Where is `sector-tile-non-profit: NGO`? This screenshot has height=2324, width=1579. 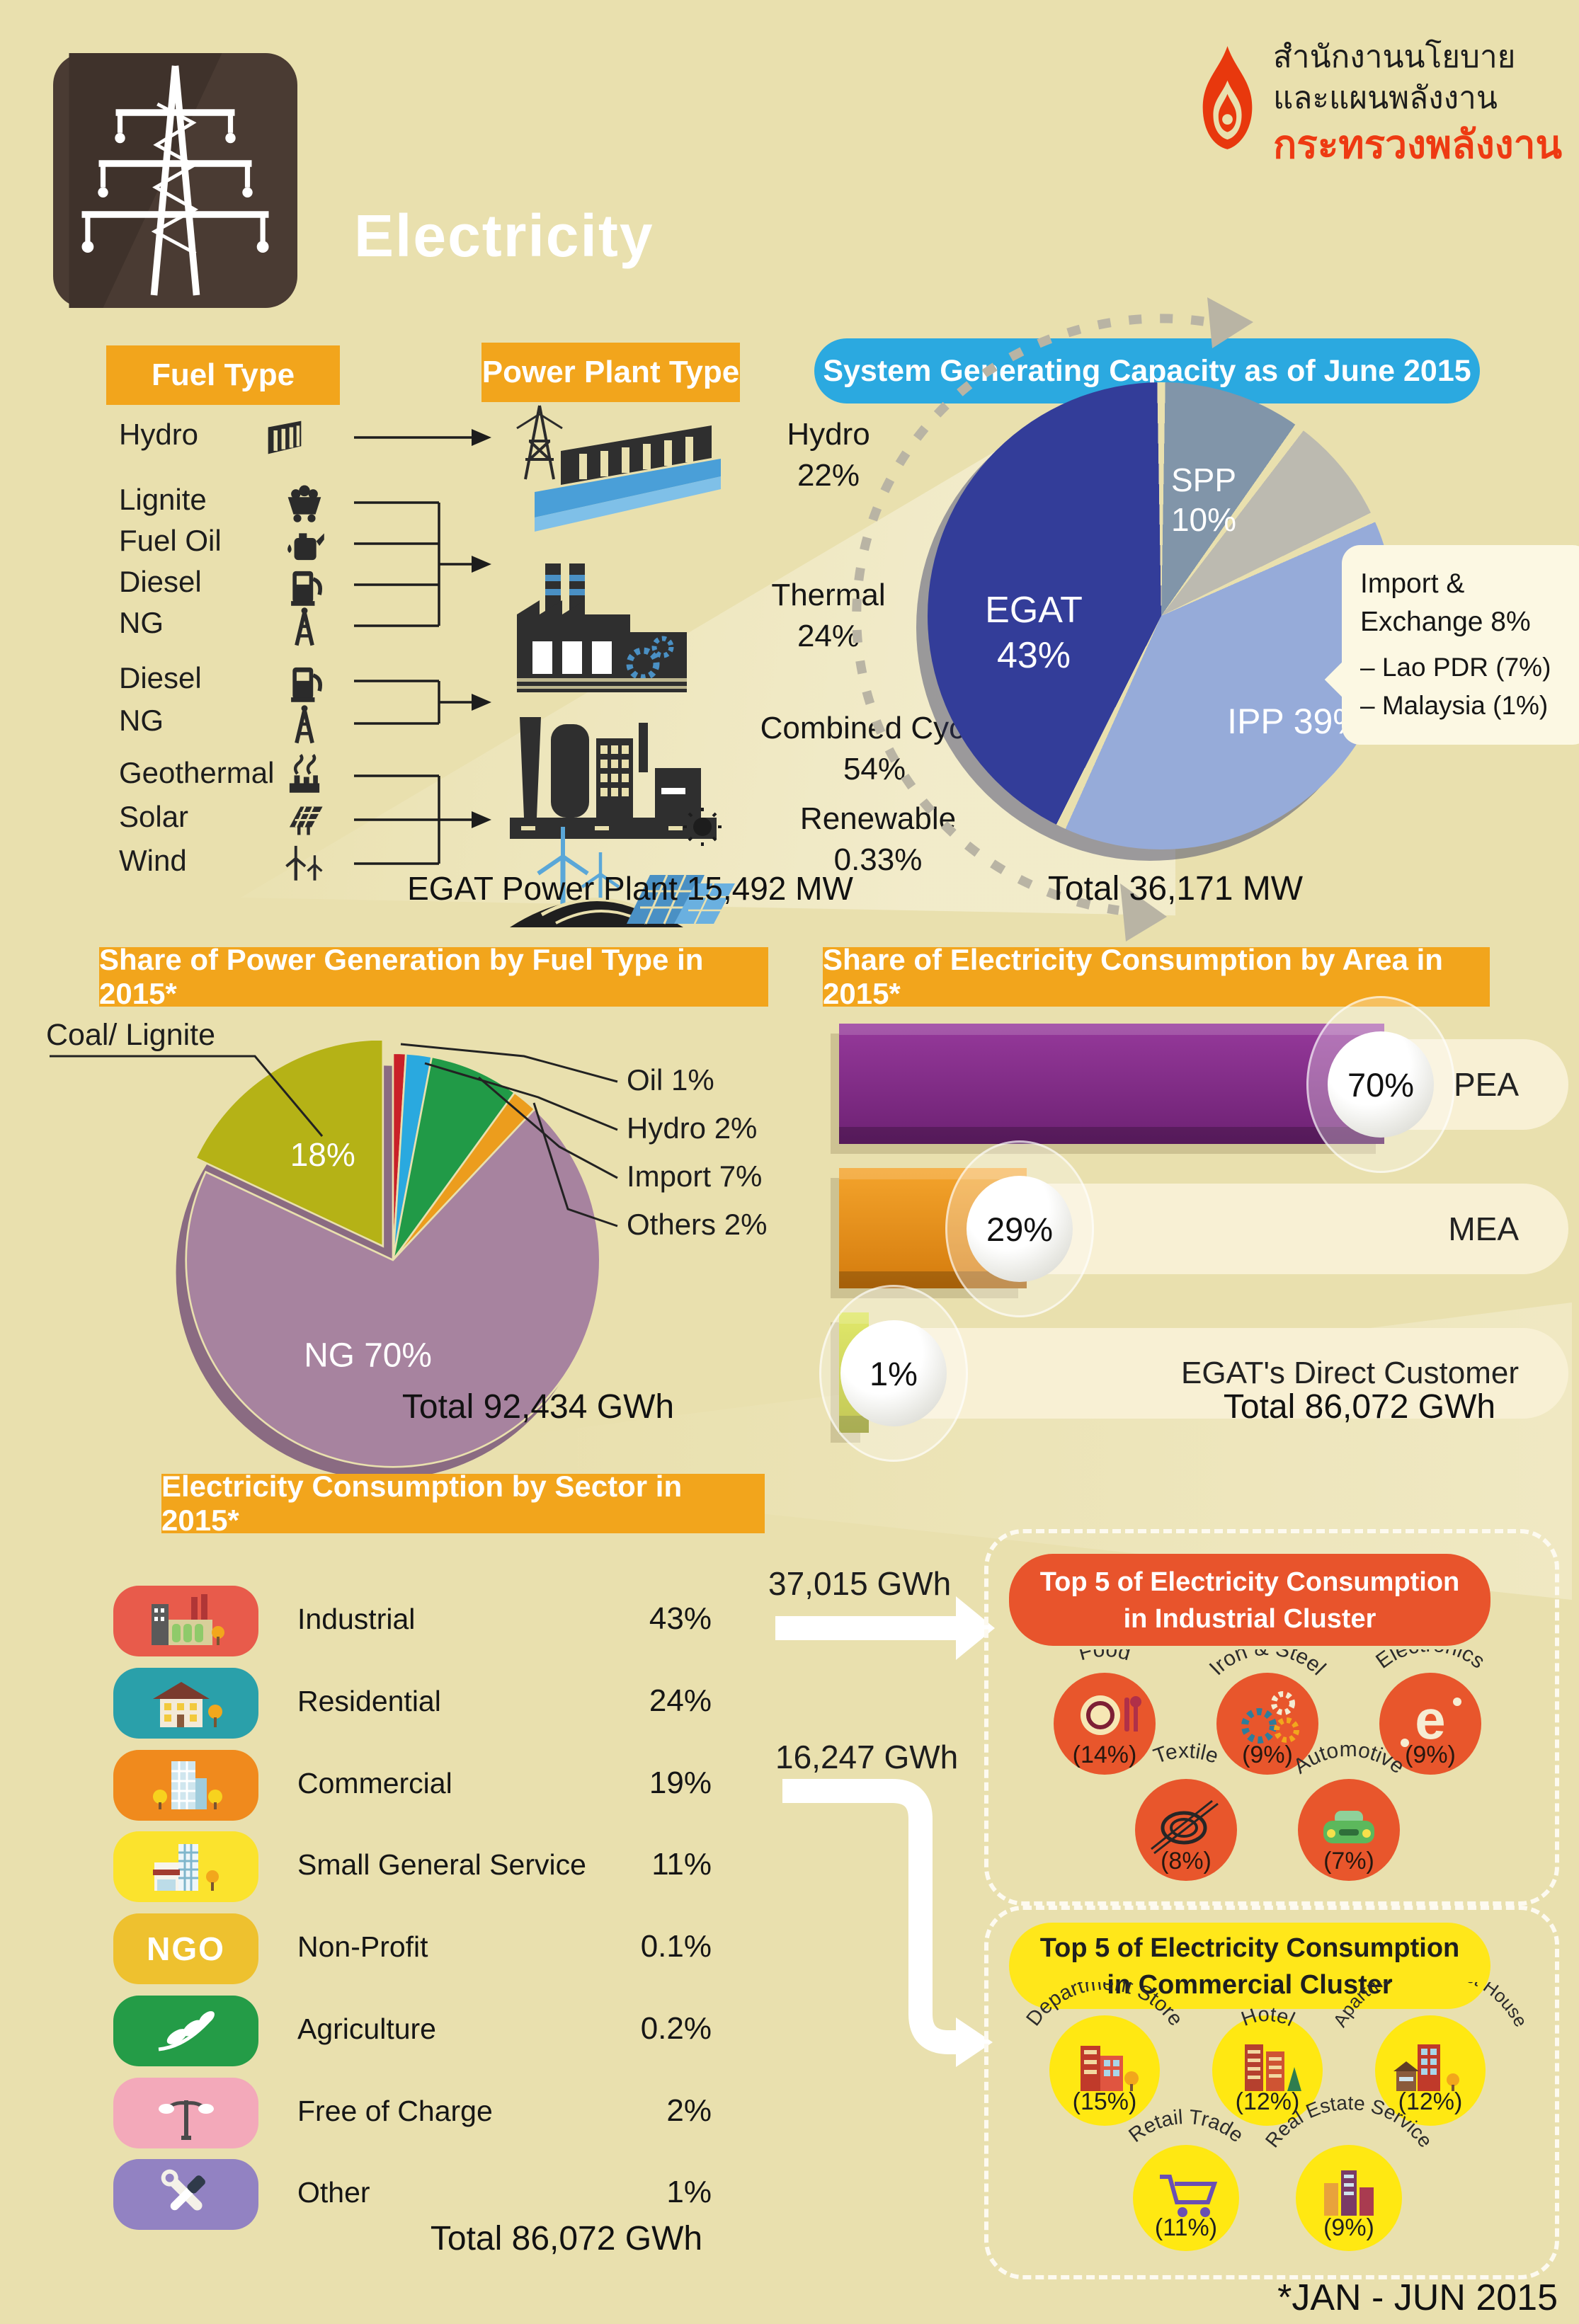
sector-tile-non-profit: NGO is located at coordinates (185, 1948).